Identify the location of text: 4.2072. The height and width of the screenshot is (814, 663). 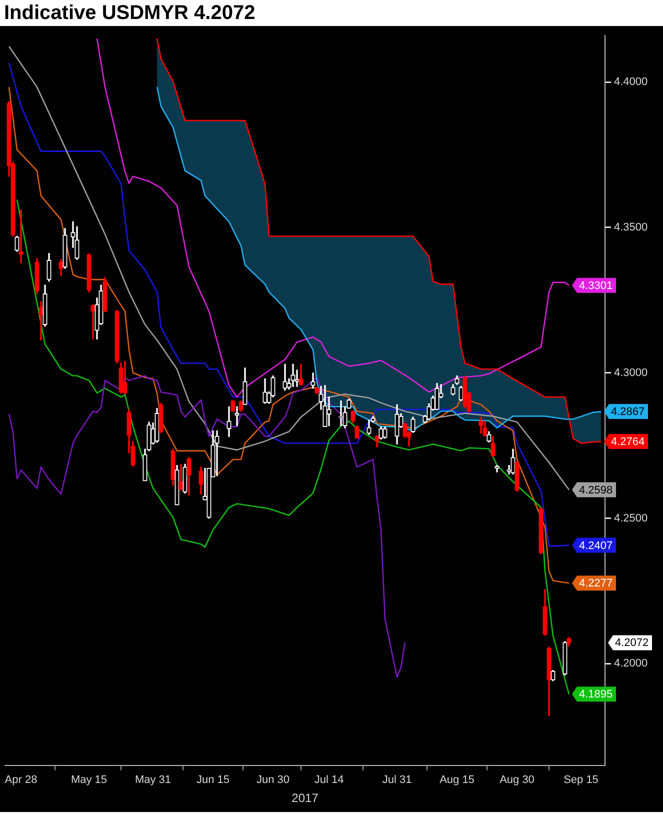
(632, 643).